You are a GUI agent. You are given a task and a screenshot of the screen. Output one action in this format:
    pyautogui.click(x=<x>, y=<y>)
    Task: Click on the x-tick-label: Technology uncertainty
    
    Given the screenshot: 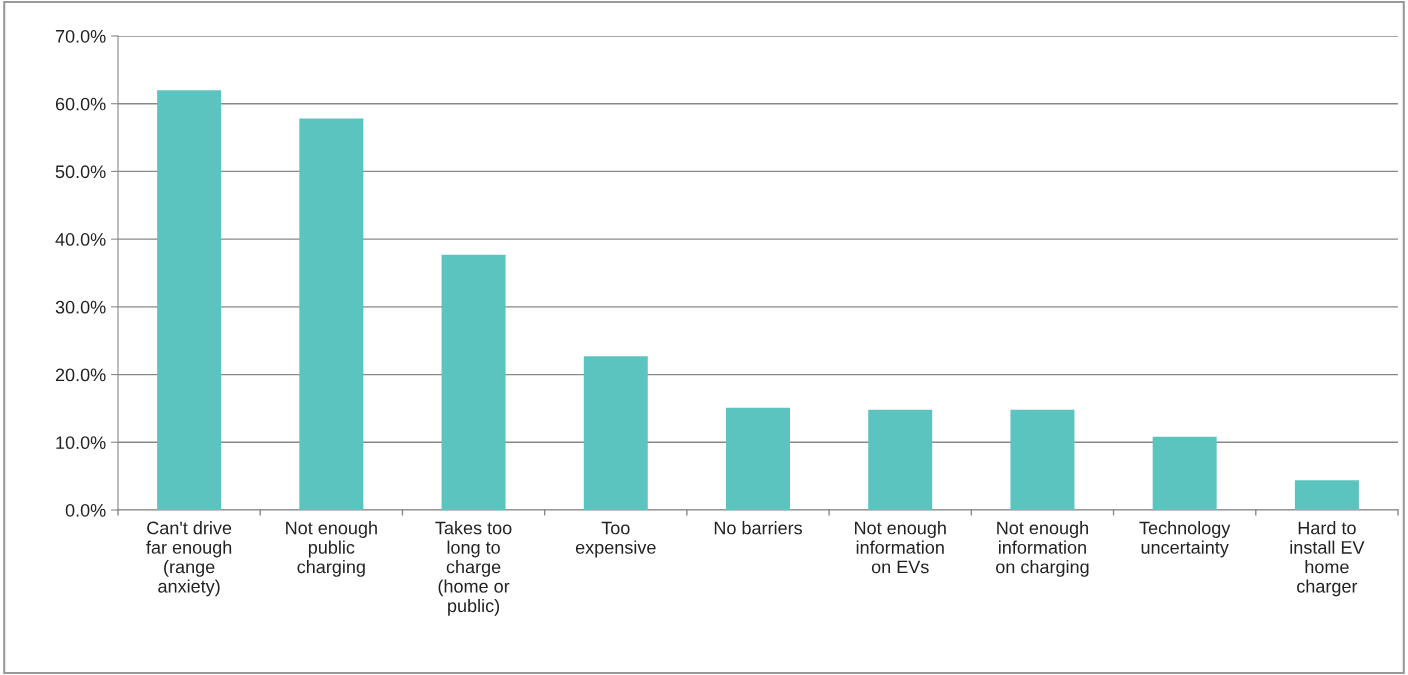 What is the action you would take?
    pyautogui.click(x=1185, y=539)
    